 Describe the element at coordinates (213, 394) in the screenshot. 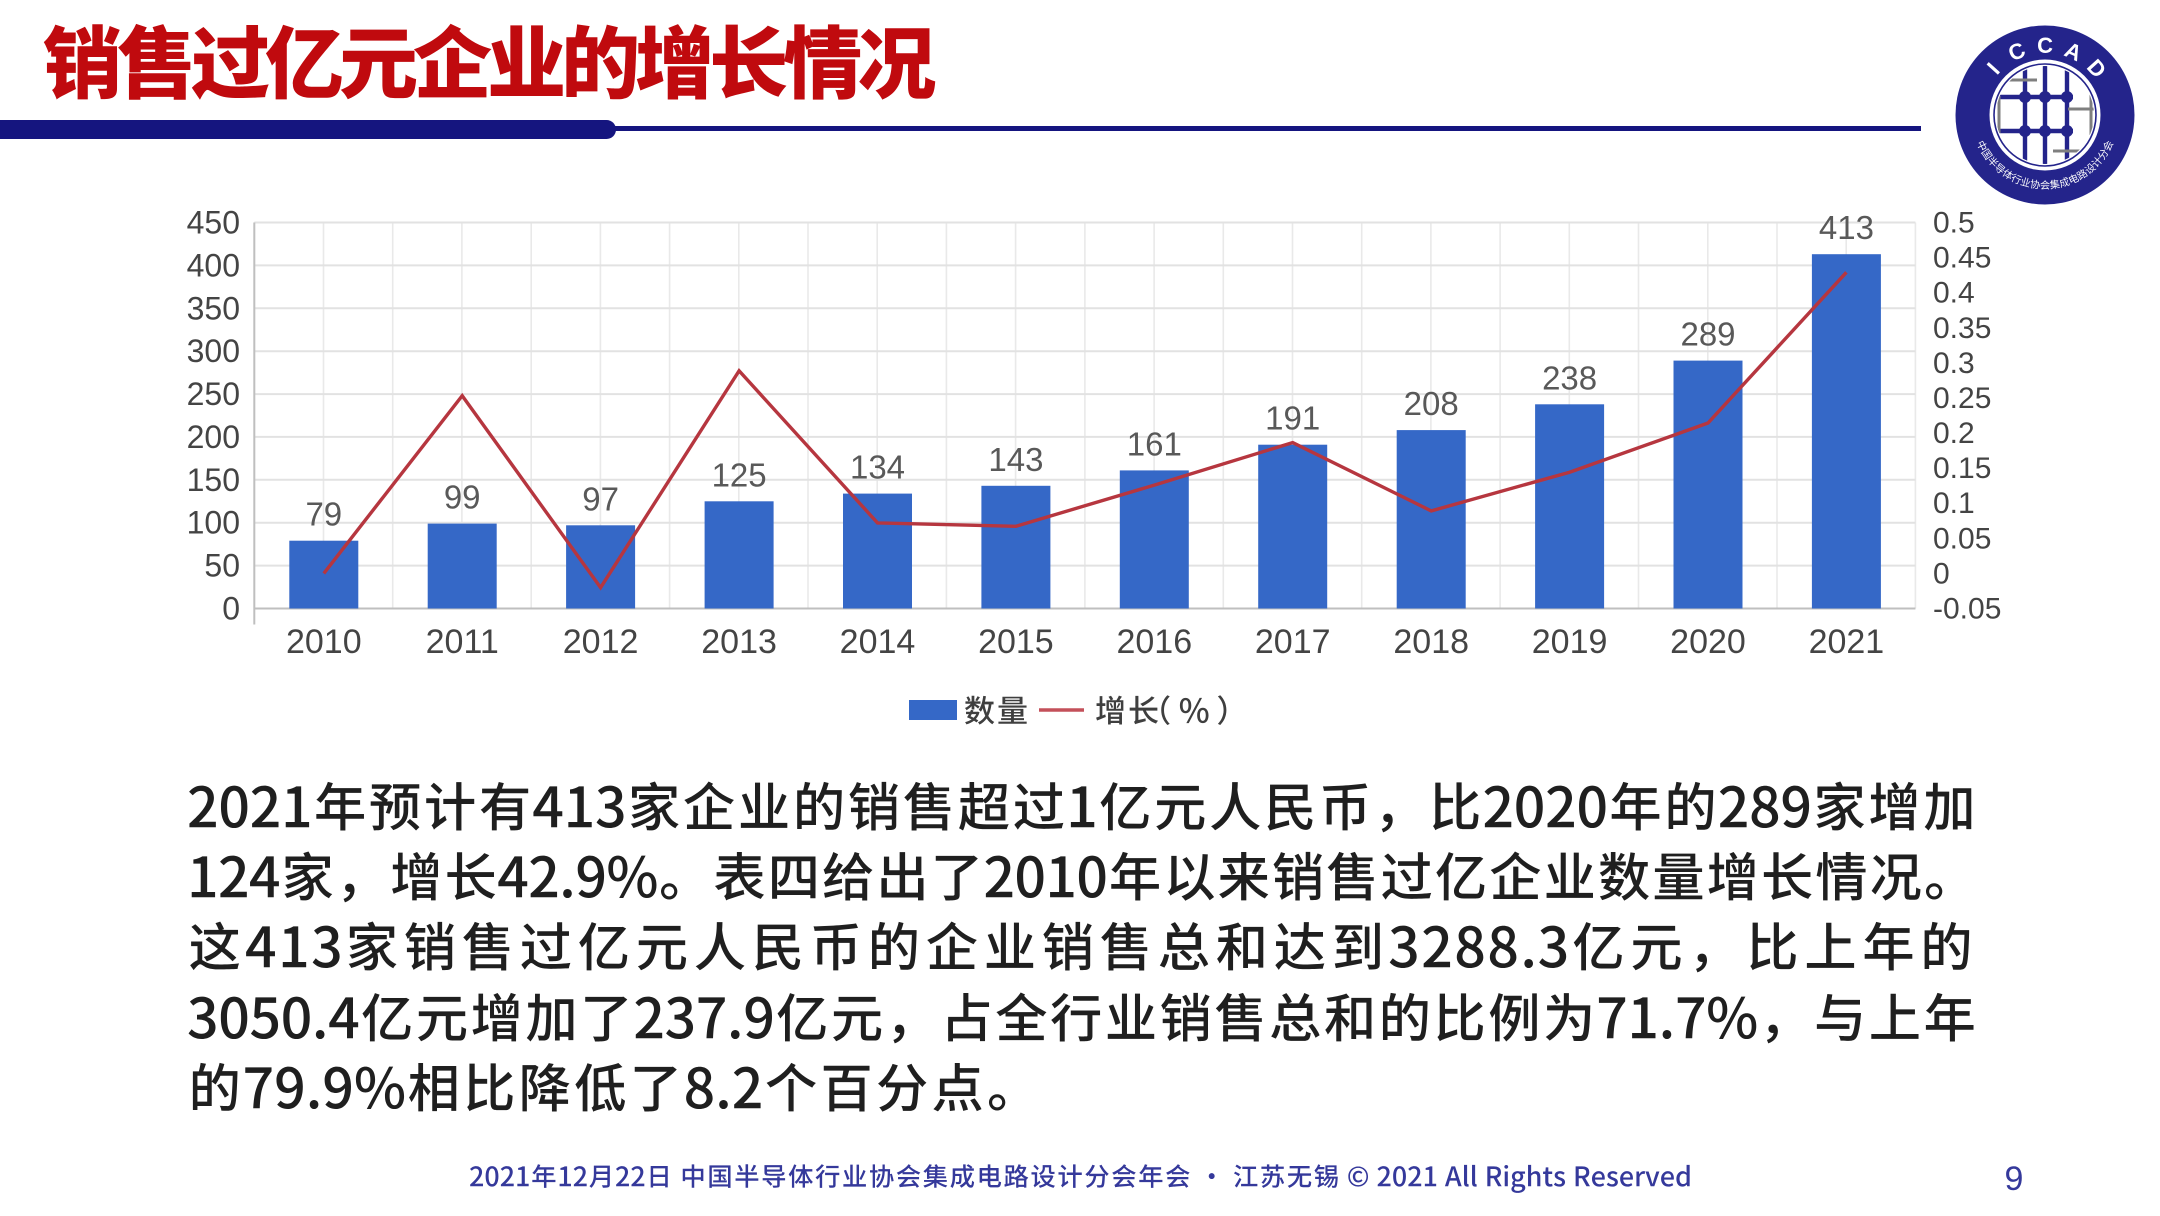

I see `svg-text: 250` at that location.